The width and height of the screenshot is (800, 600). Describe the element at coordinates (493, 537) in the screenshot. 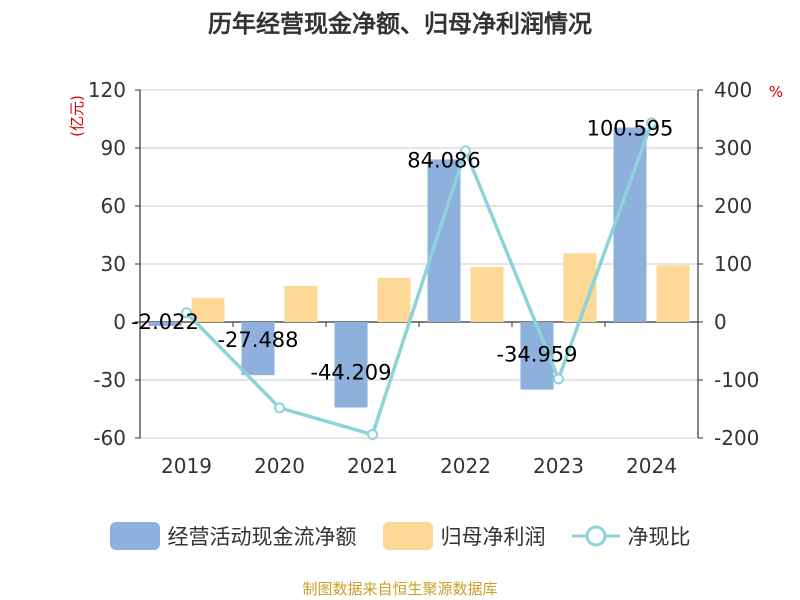

I see `legend-label-netprofit: 归母净利润` at that location.